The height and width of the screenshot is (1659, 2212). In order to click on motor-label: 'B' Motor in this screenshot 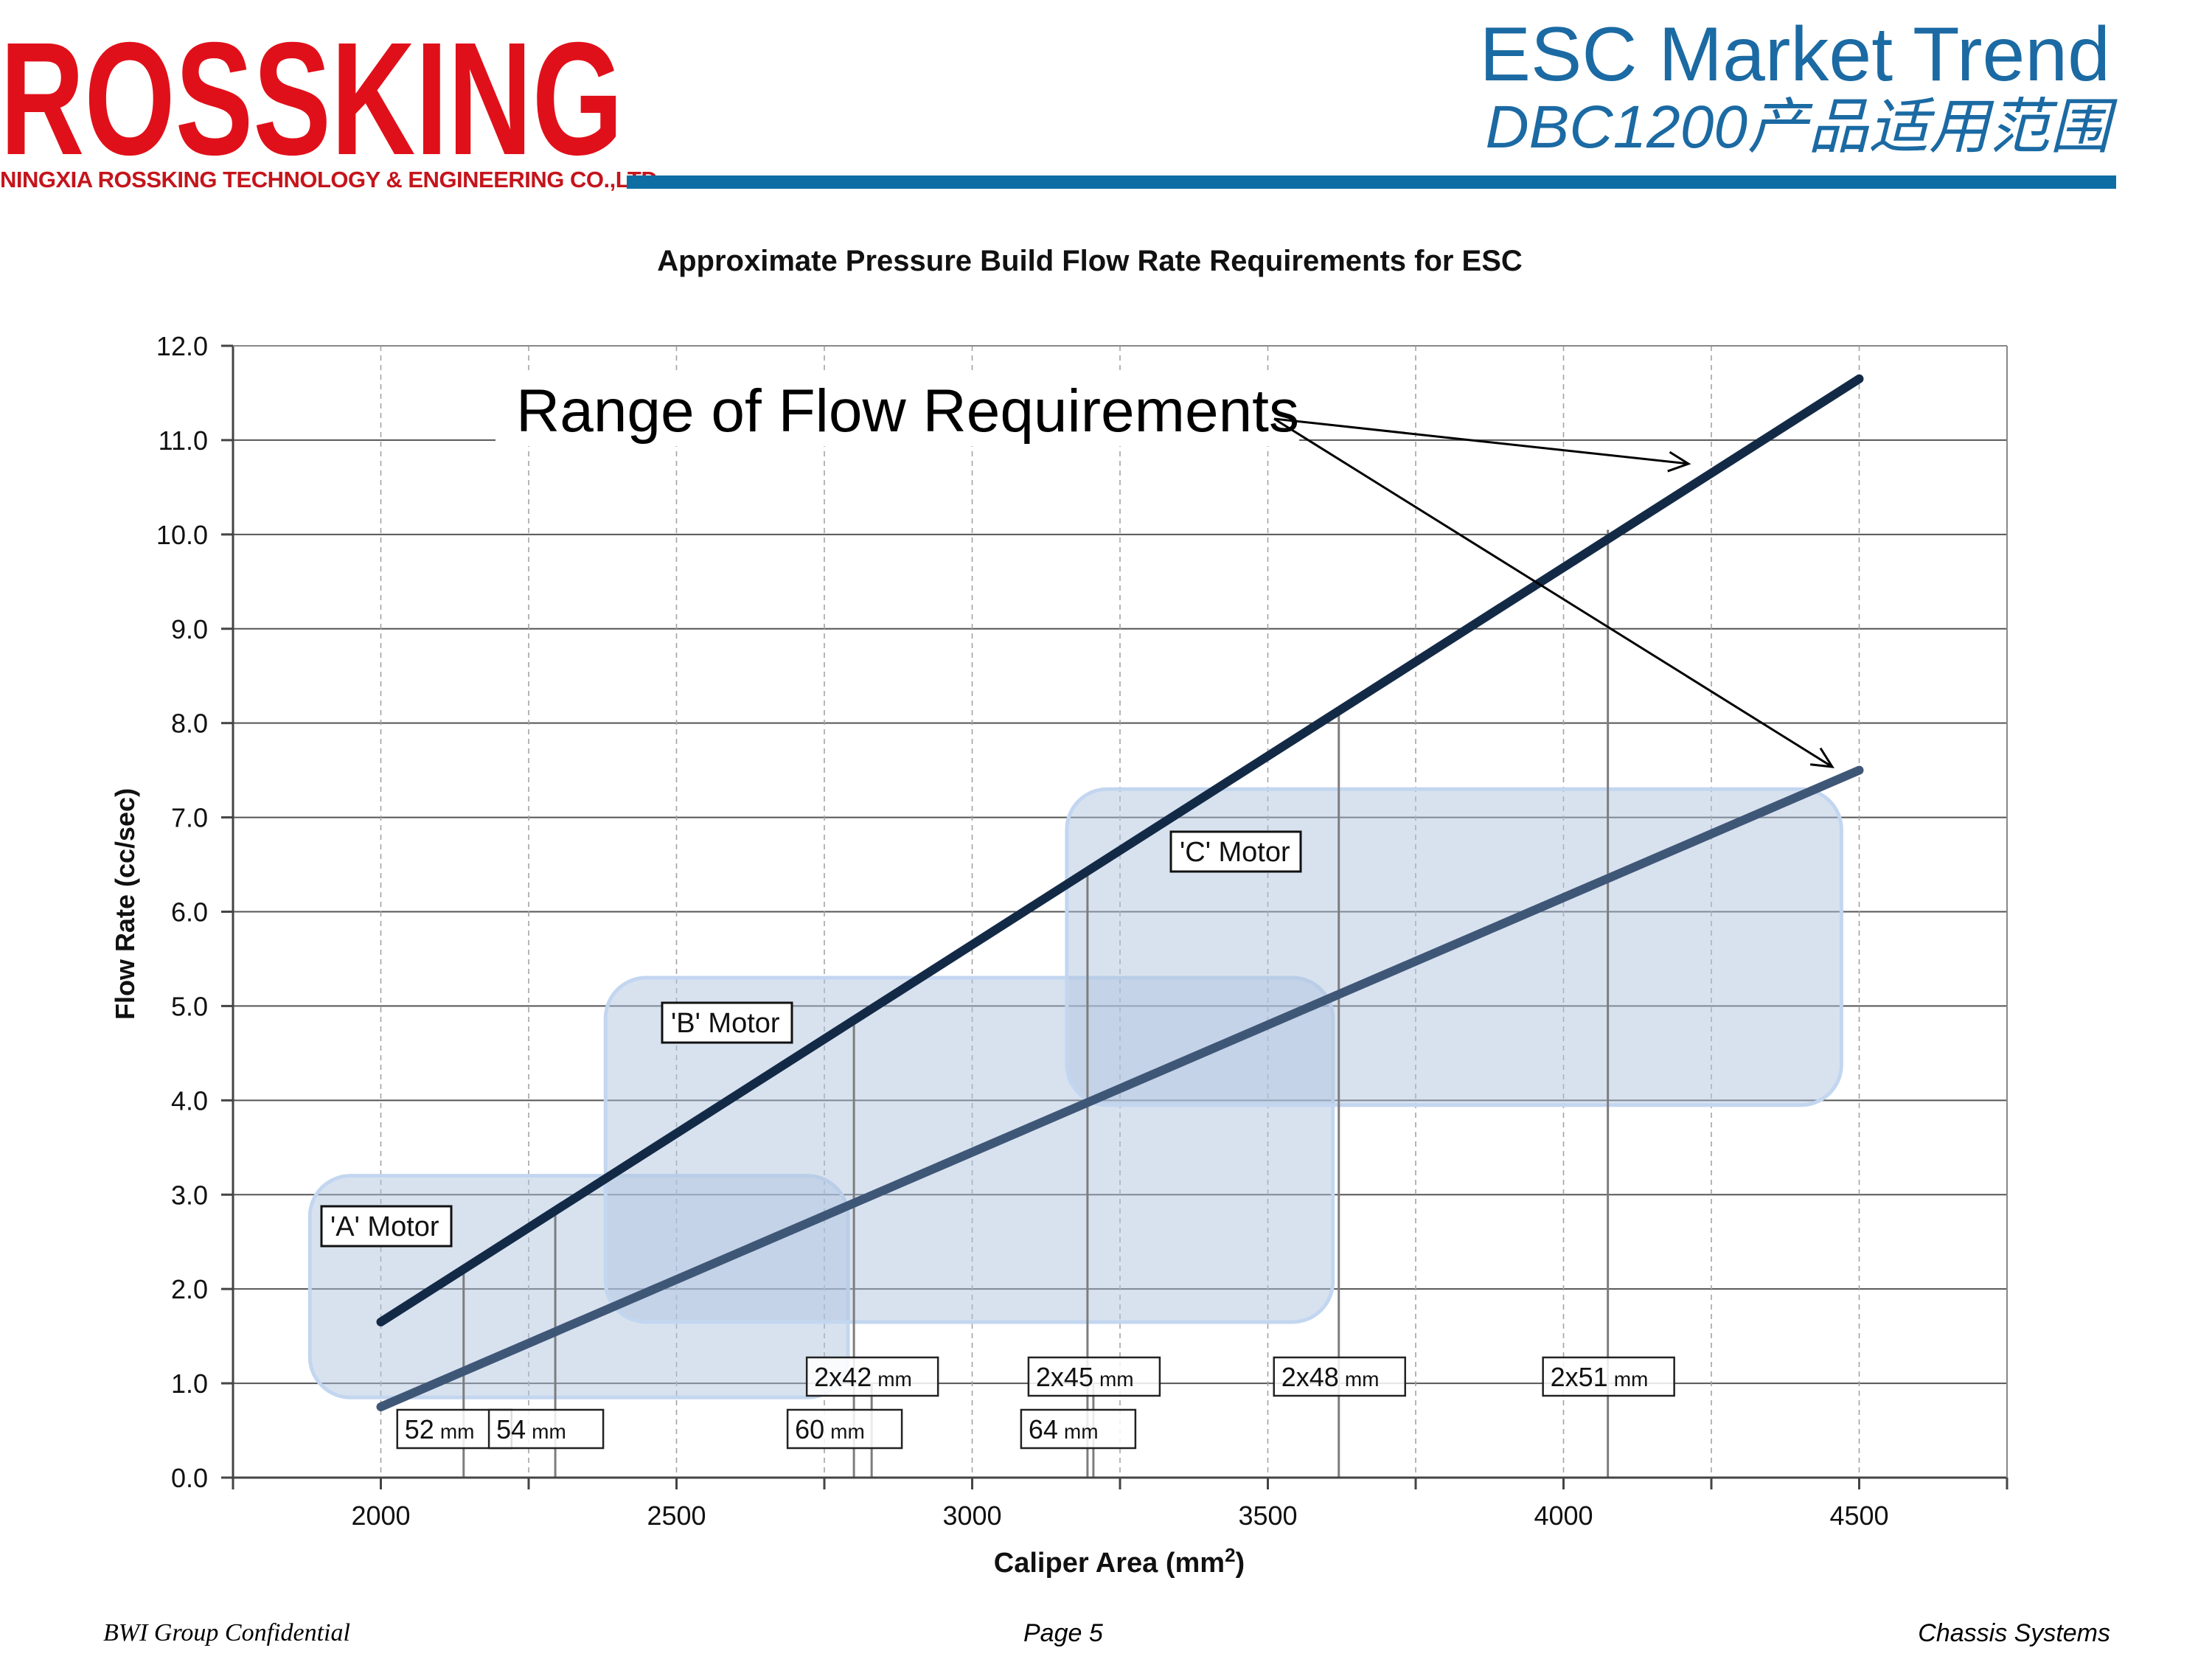, I will do `click(725, 1023)`.